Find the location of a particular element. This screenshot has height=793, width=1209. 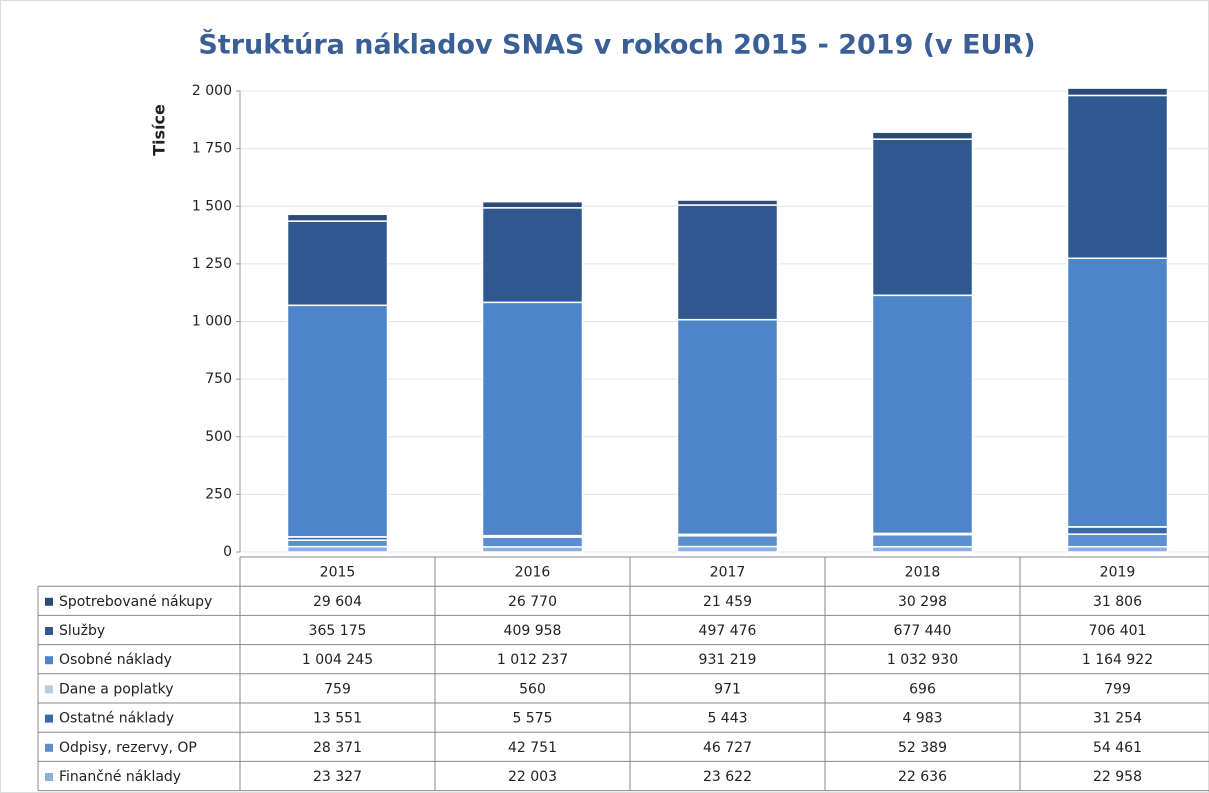

legend-label: Spotrebované nákupy is located at coordinates (135, 602).